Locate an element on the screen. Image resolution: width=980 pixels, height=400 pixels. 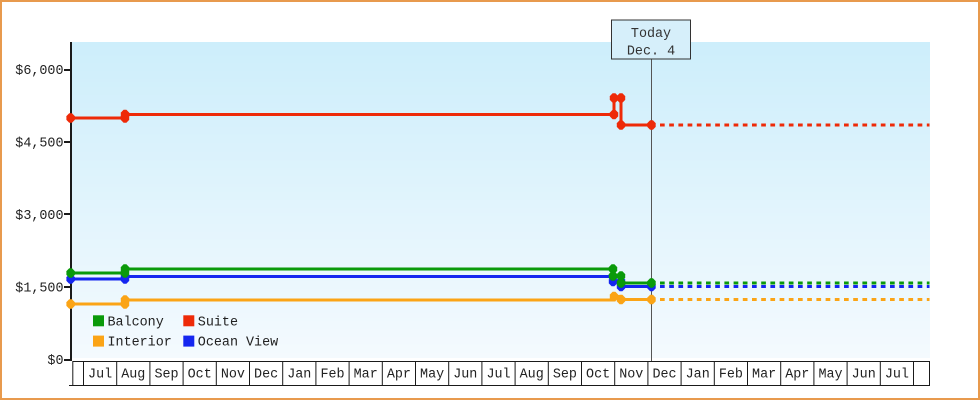
svg-text: Ocean View is located at coordinates (238, 343).